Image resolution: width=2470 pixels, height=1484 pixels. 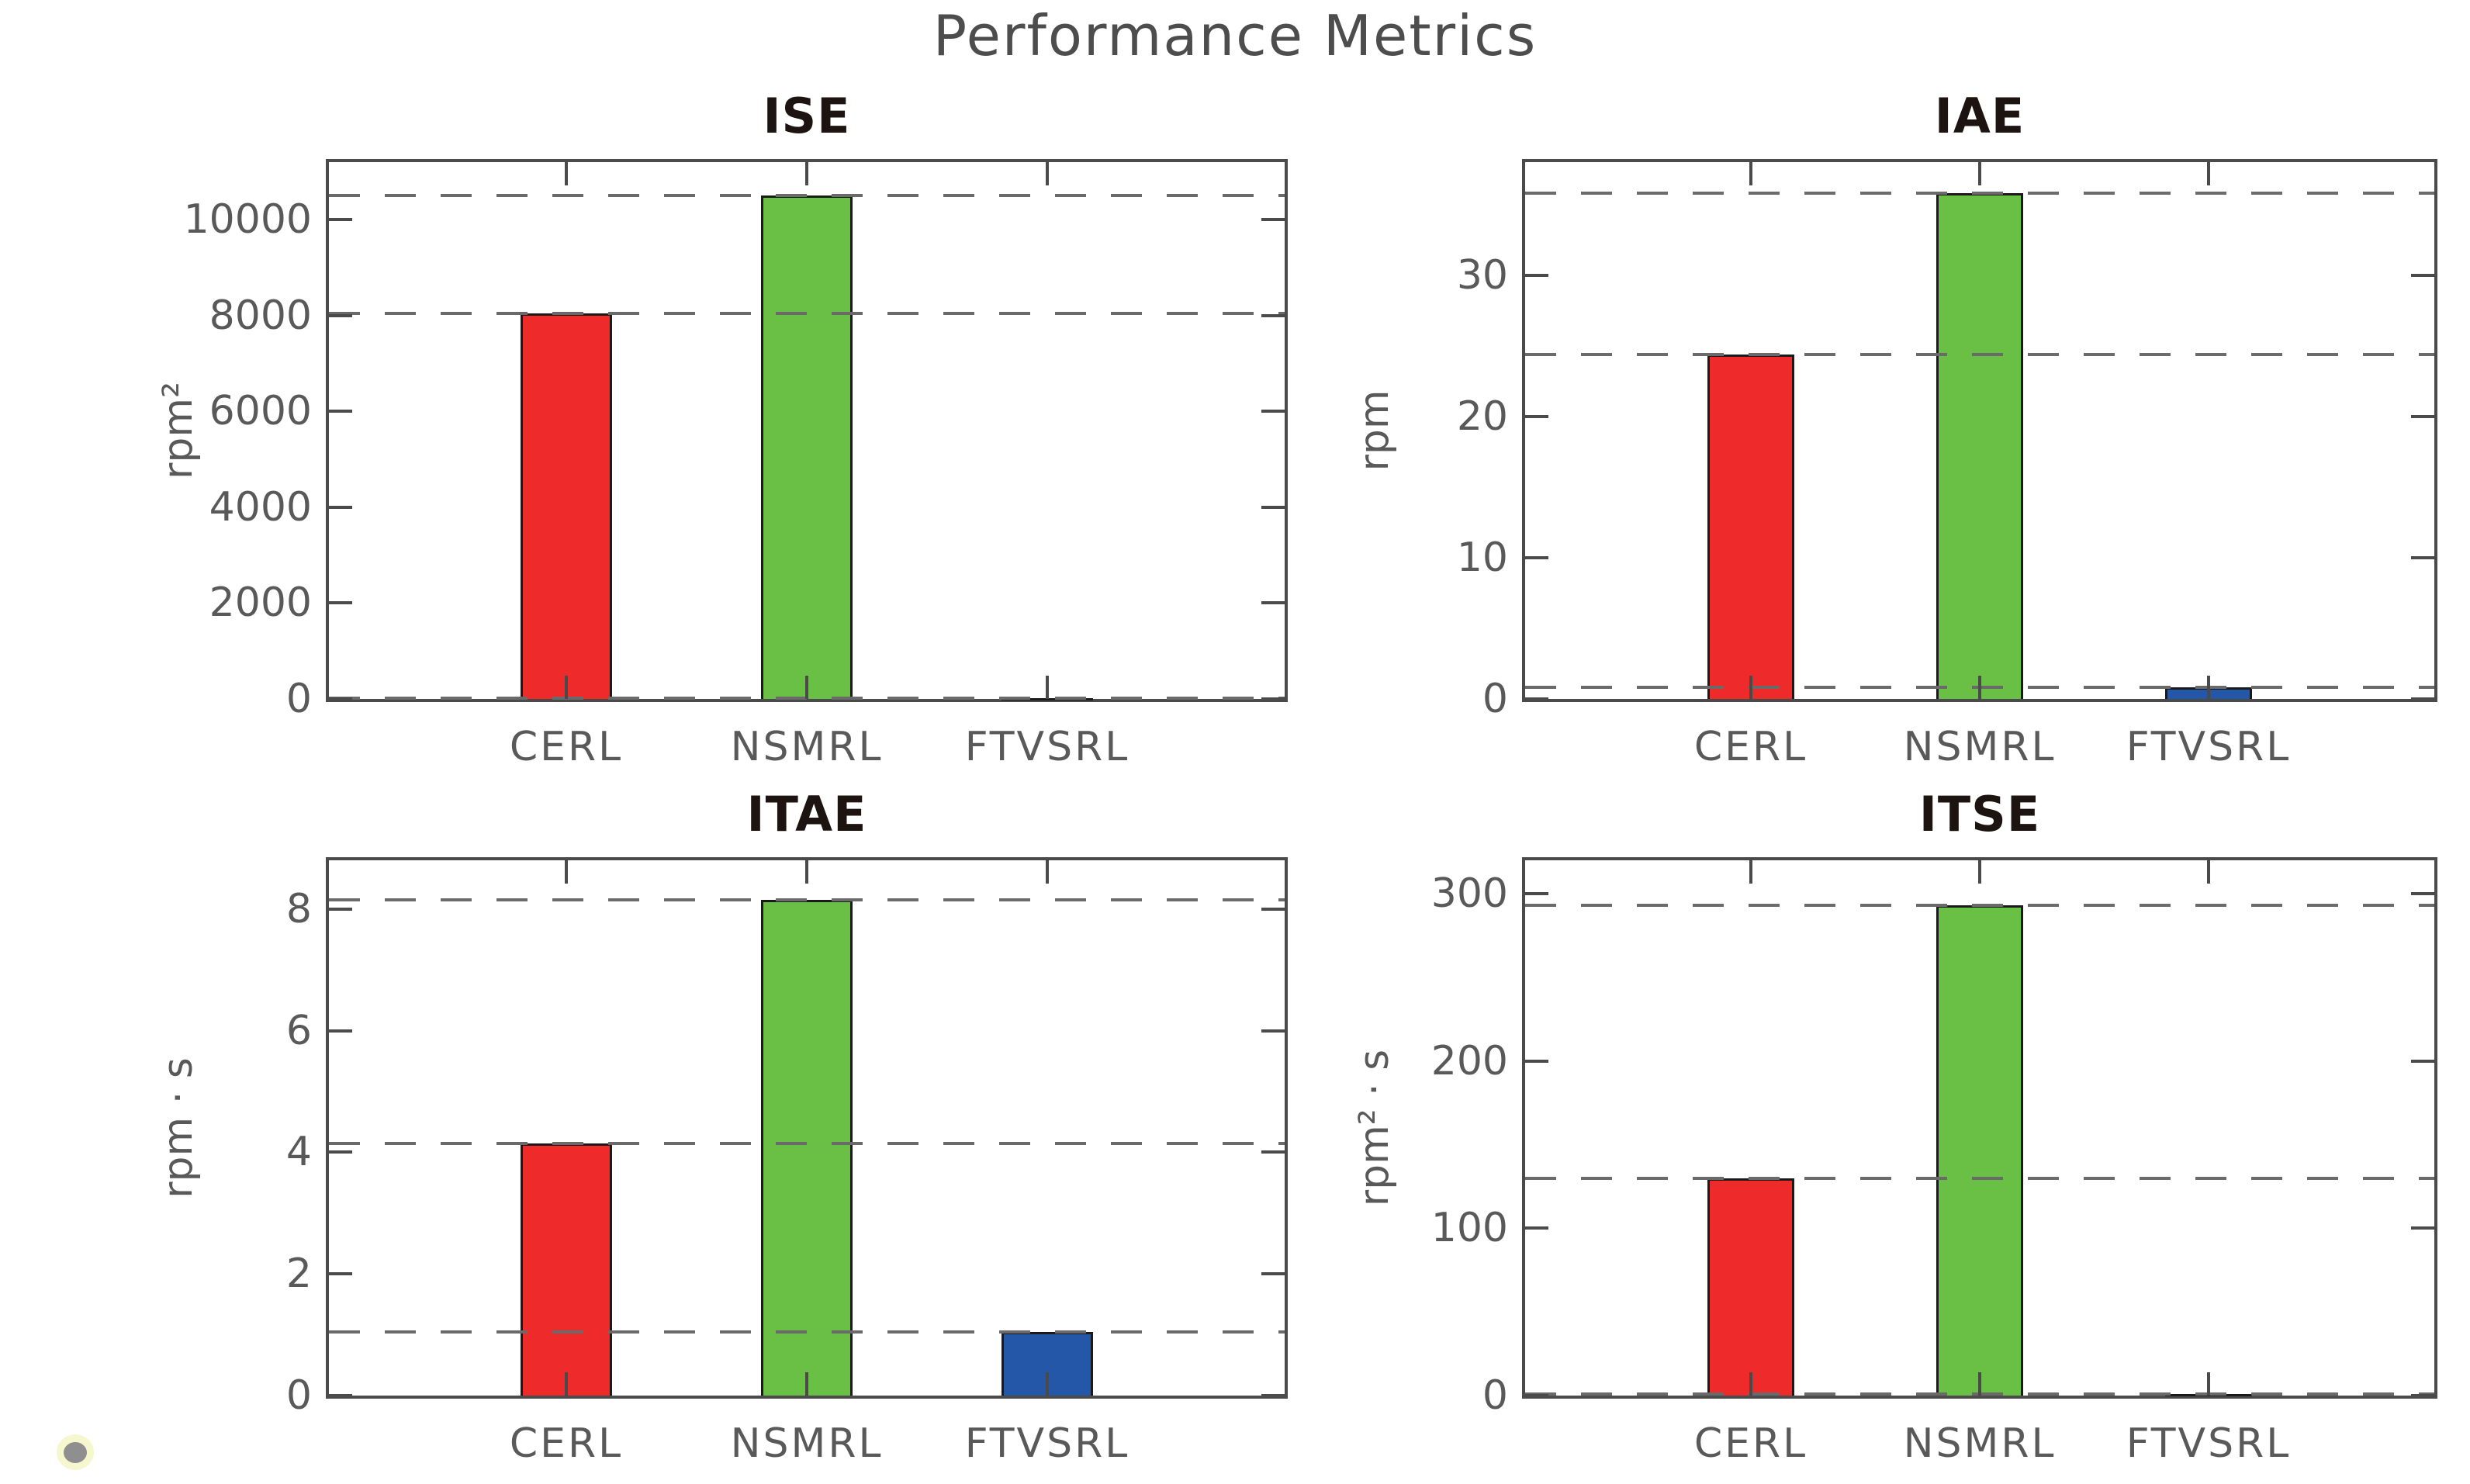 I want to click on stray-cursor-dot, so click(x=75, y=1452).